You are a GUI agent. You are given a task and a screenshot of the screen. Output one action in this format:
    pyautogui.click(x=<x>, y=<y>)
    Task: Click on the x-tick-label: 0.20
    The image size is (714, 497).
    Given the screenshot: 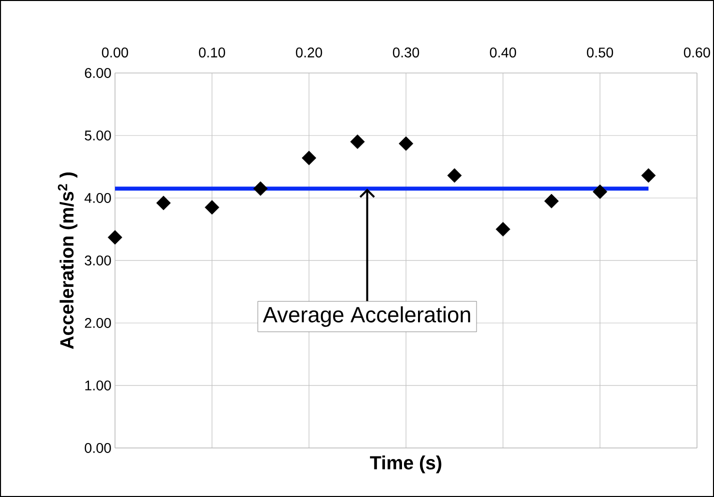 What is the action you would take?
    pyautogui.click(x=309, y=53)
    